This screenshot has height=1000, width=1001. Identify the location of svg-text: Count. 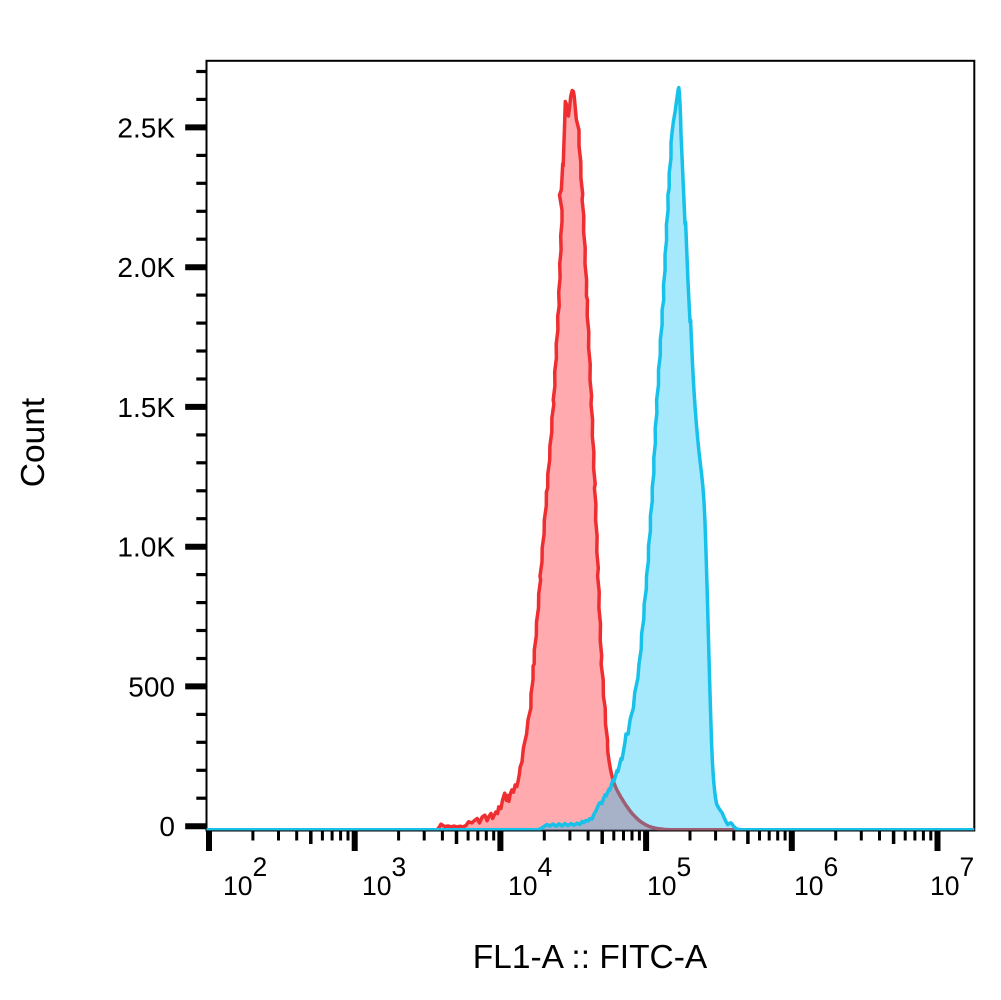
(33, 442).